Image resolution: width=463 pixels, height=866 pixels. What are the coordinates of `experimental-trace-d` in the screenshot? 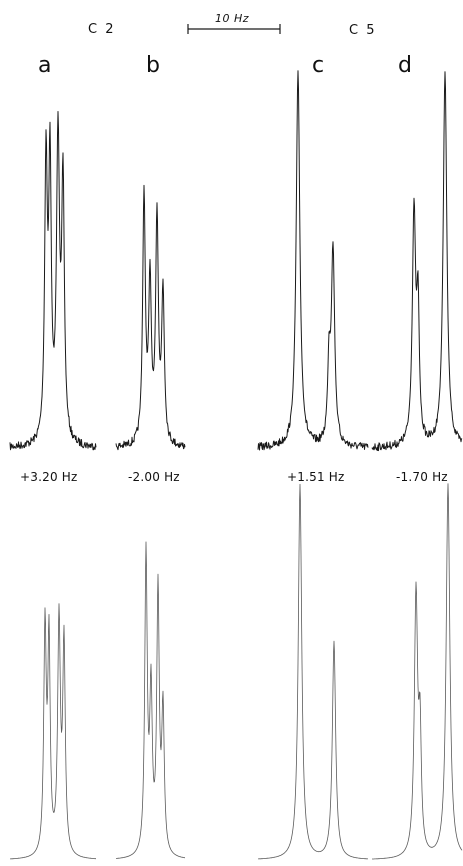 It's located at (417, 261).